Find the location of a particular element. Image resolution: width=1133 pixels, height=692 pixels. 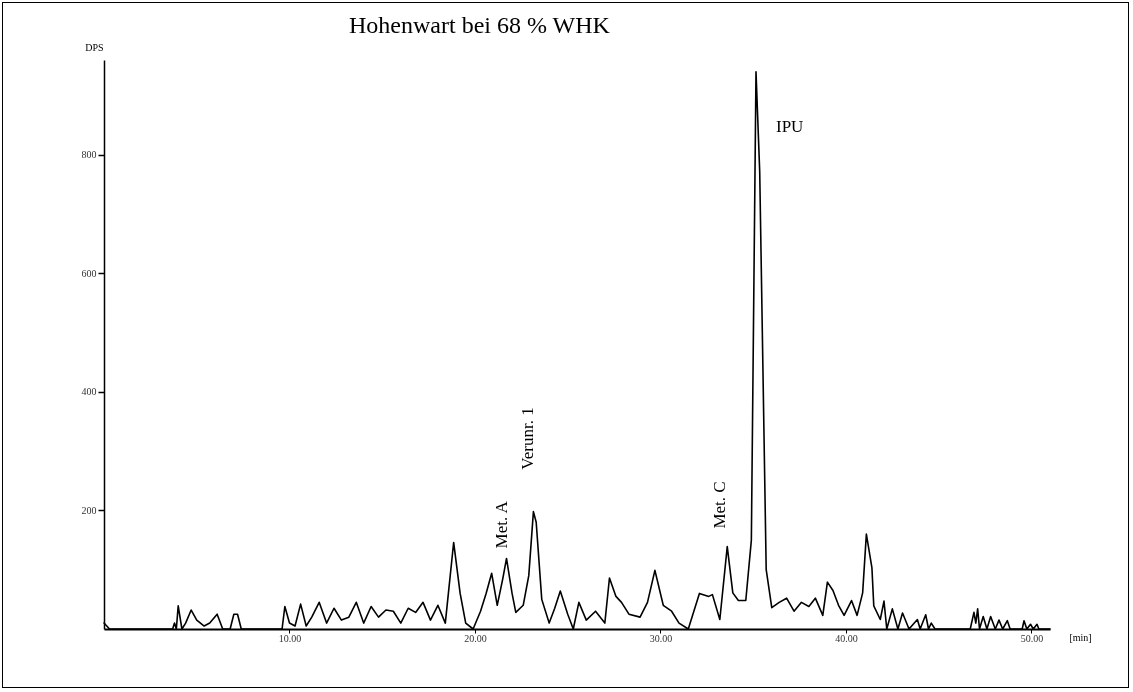

x-tick-label: 40.00 is located at coordinates (846, 638).